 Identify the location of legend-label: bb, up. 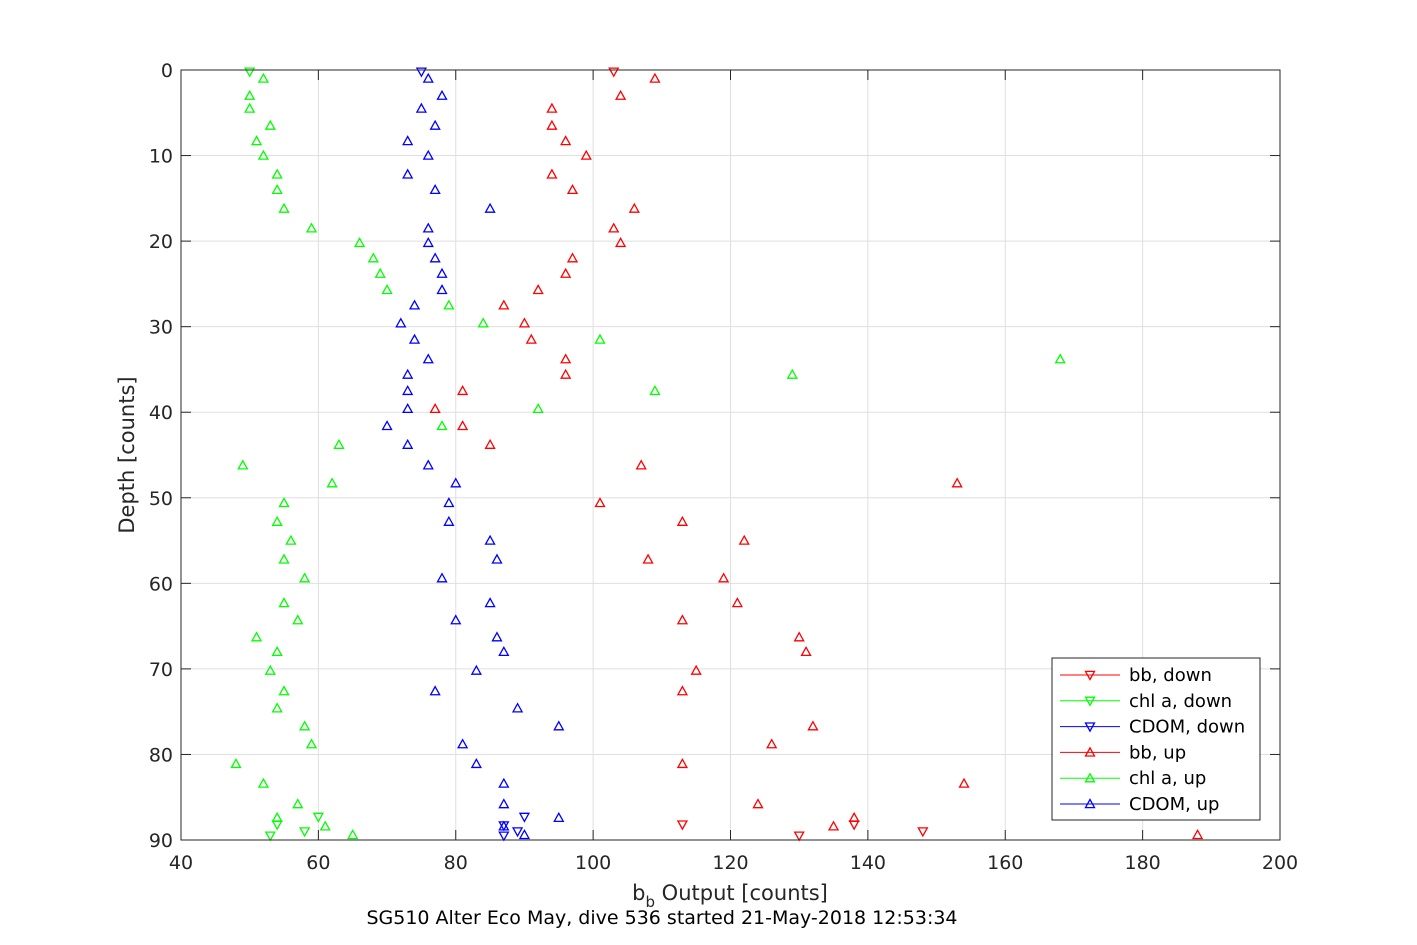
(1157, 752).